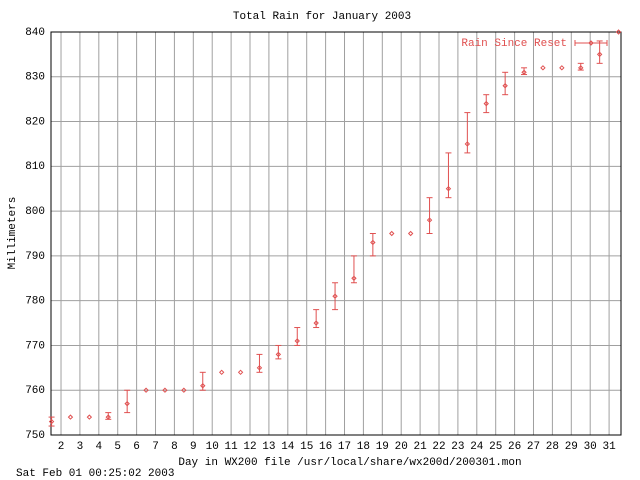 The width and height of the screenshot is (640, 480). What do you see at coordinates (268, 447) in the screenshot?
I see `x-tick-label: 13` at bounding box center [268, 447].